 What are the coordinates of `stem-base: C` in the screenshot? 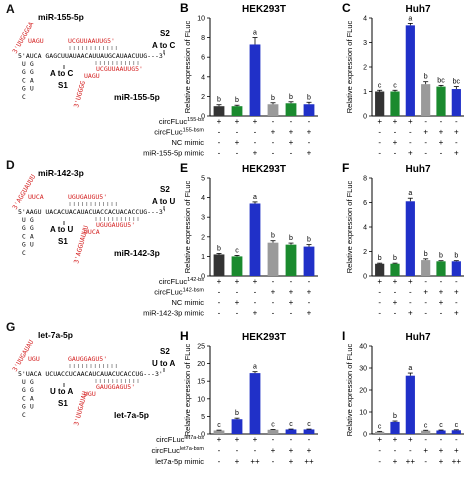 It's located at (24, 398).